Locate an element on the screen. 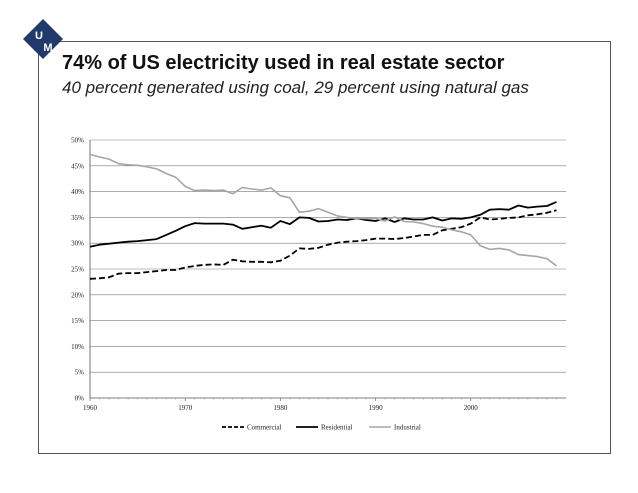 The image size is (638, 493). y-tick-label: 50% is located at coordinates (77, 141).